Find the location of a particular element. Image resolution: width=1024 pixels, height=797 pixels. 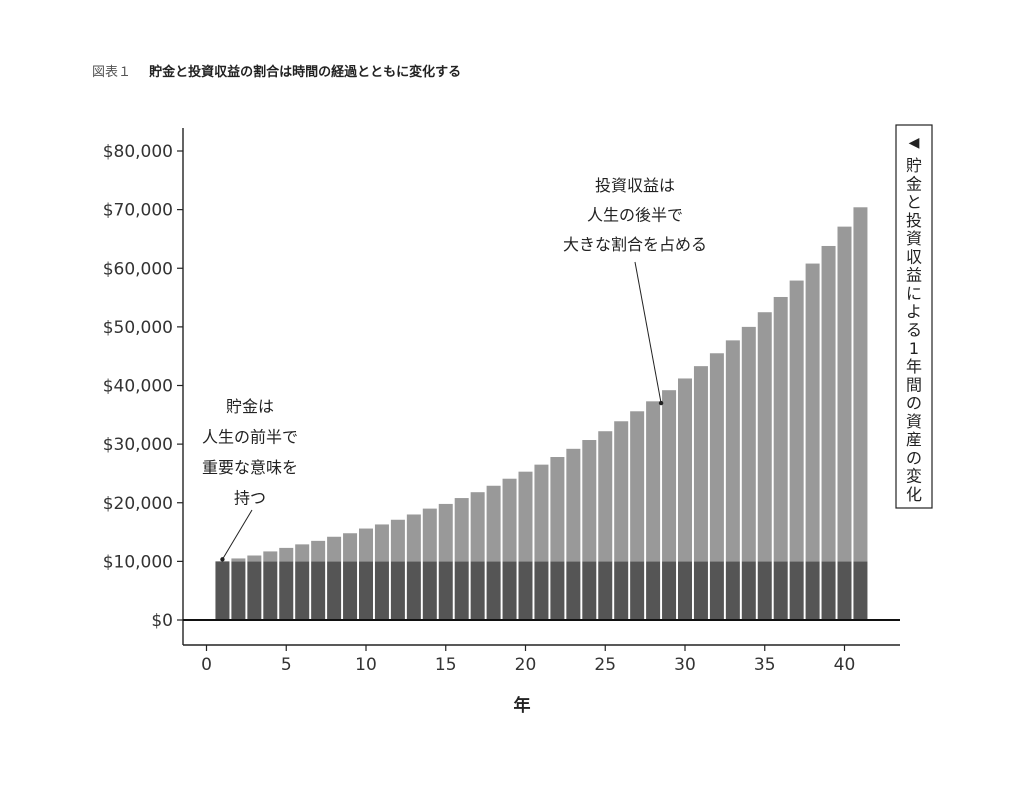

side-legend-char: と is located at coordinates (914, 202).